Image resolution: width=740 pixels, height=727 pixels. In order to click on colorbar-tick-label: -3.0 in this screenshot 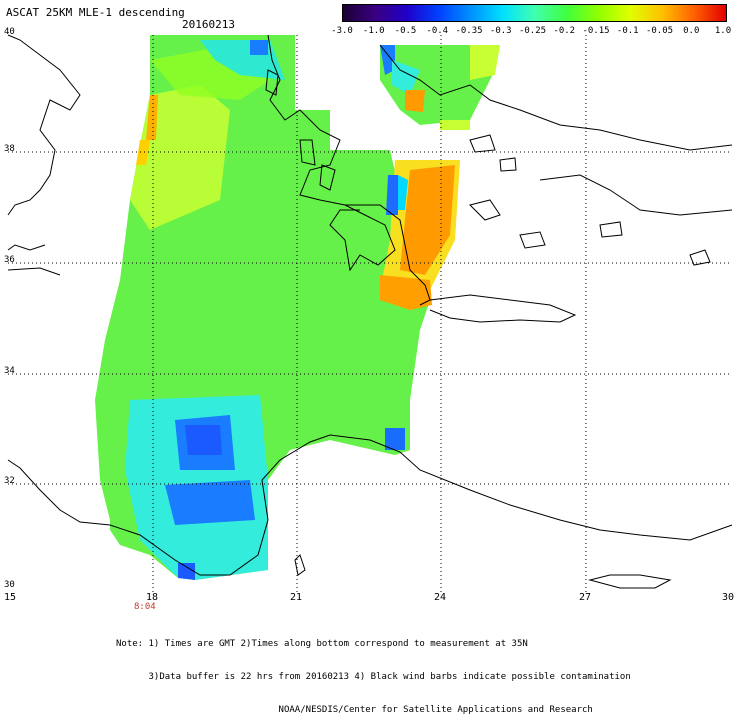, I will do `click(342, 31)`.